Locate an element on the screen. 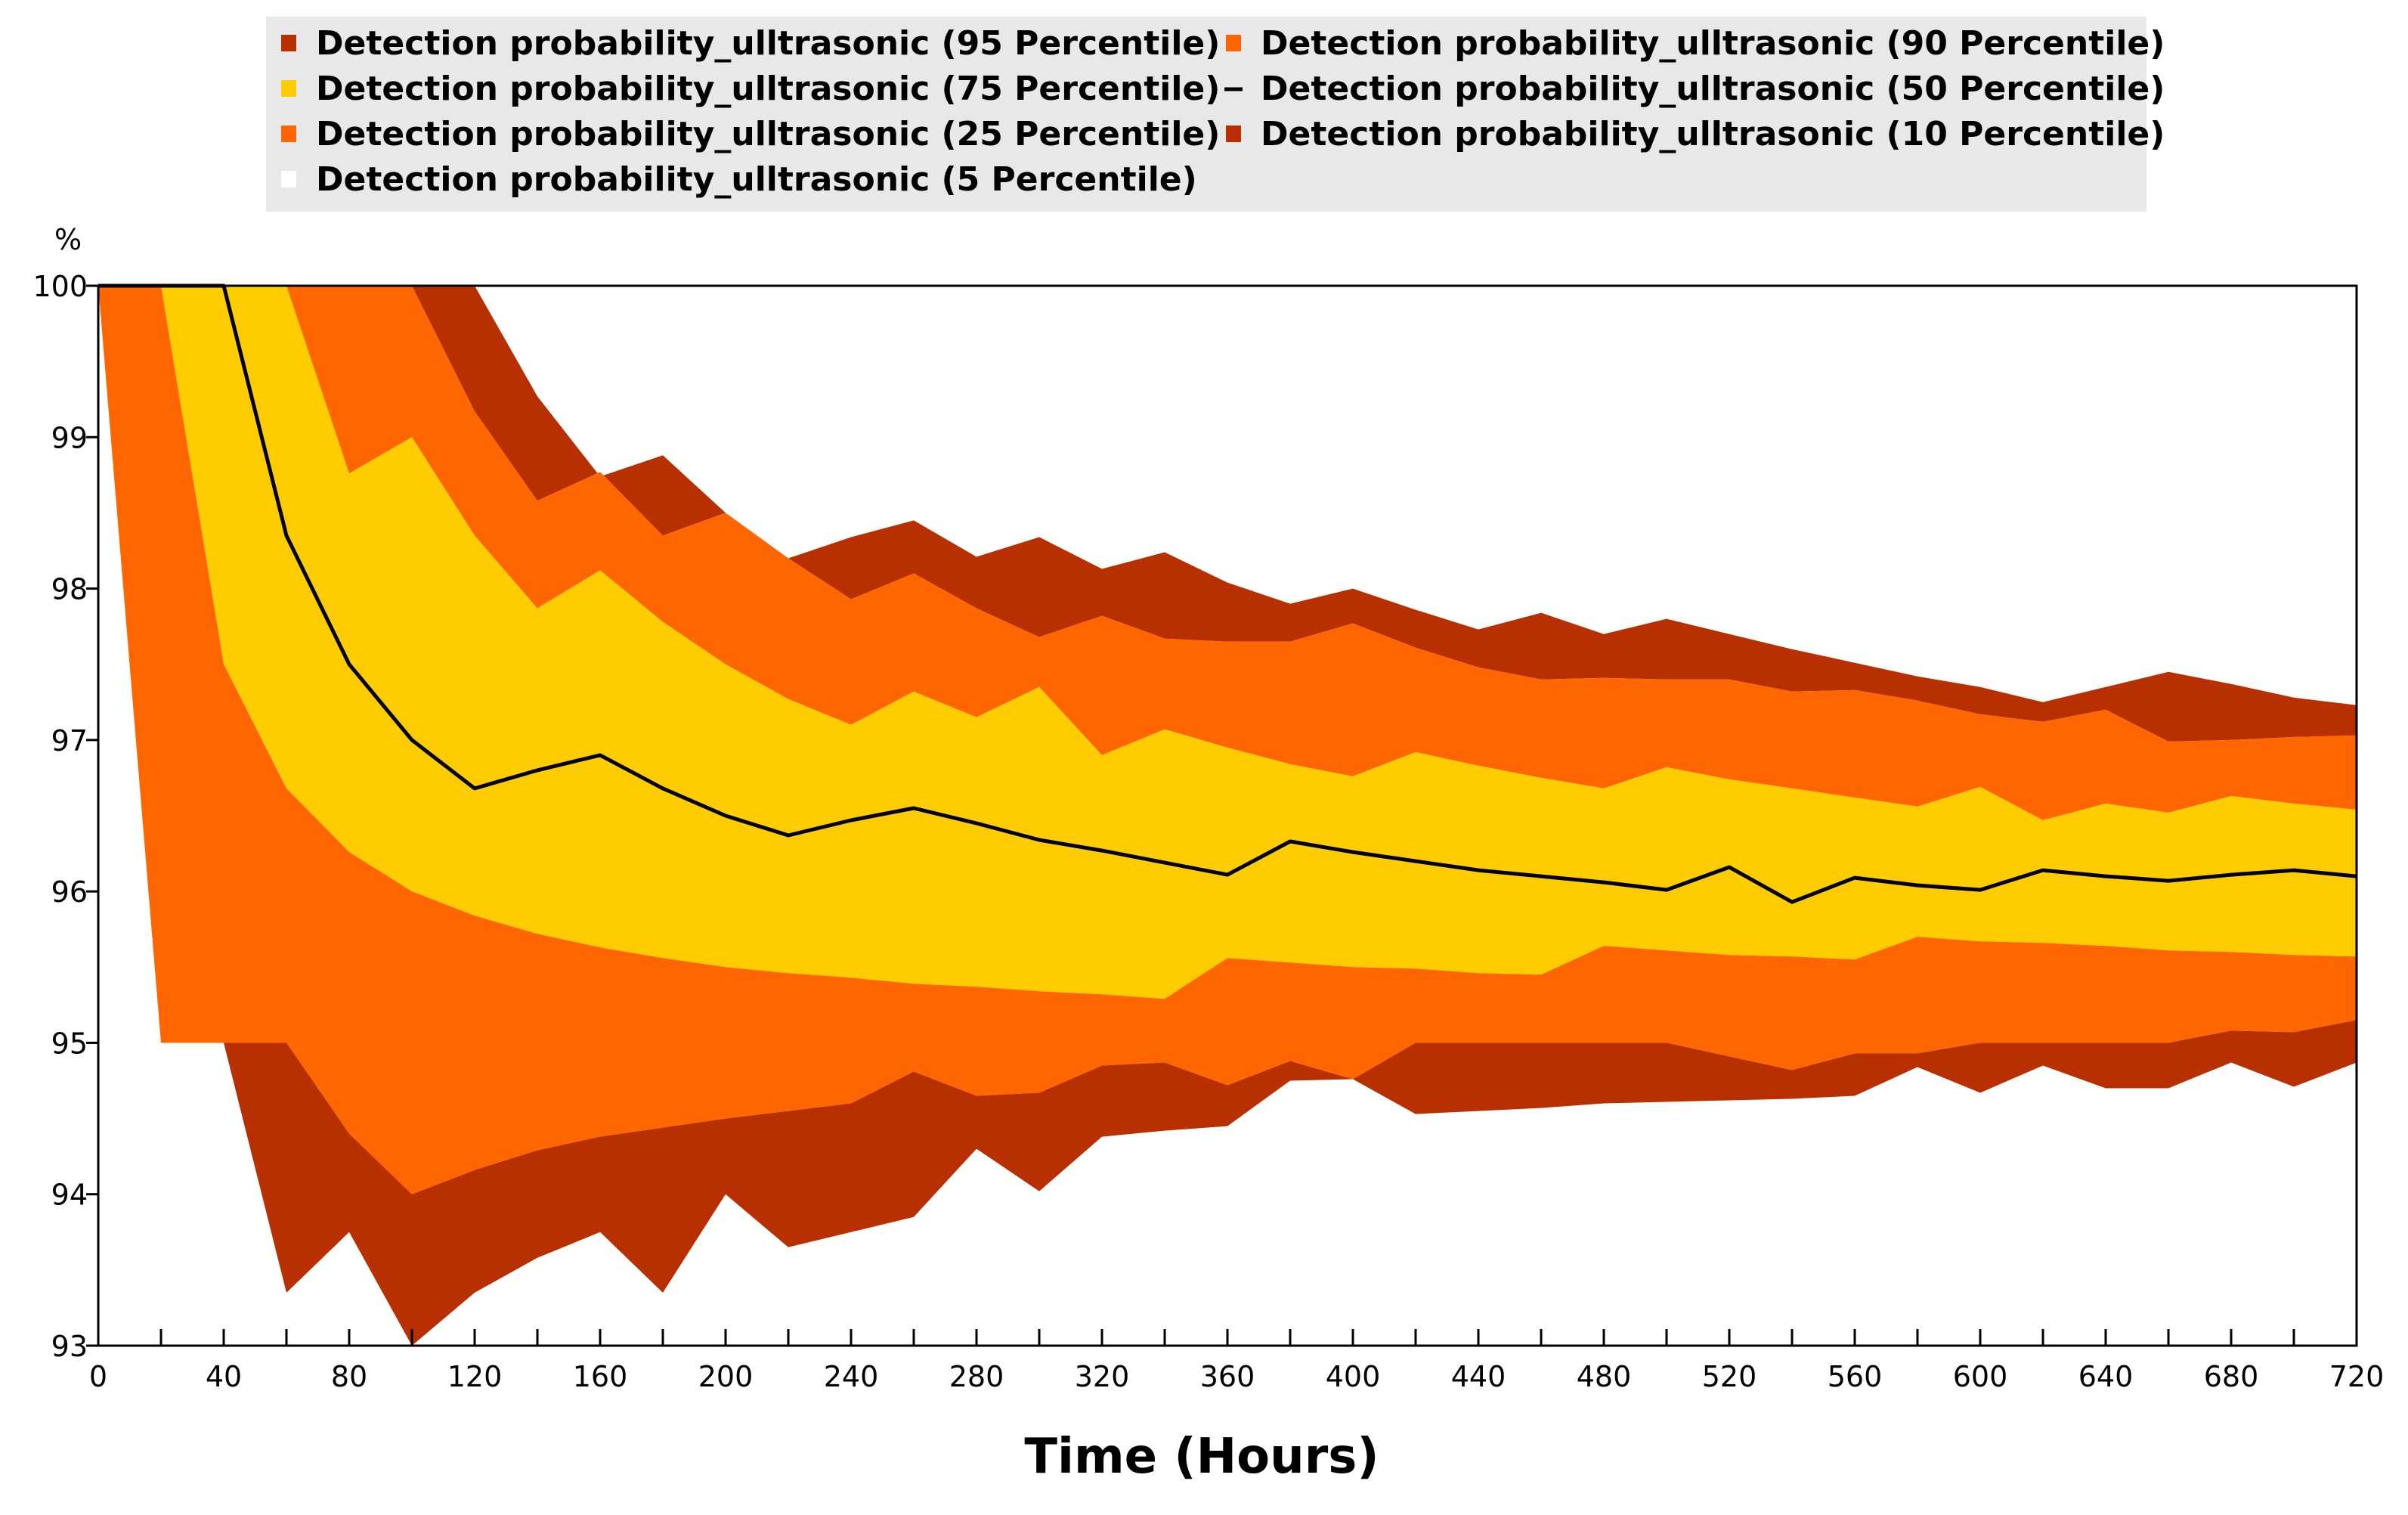 The height and width of the screenshot is (1515, 2408). x-tick-label: 160 is located at coordinates (600, 1377).